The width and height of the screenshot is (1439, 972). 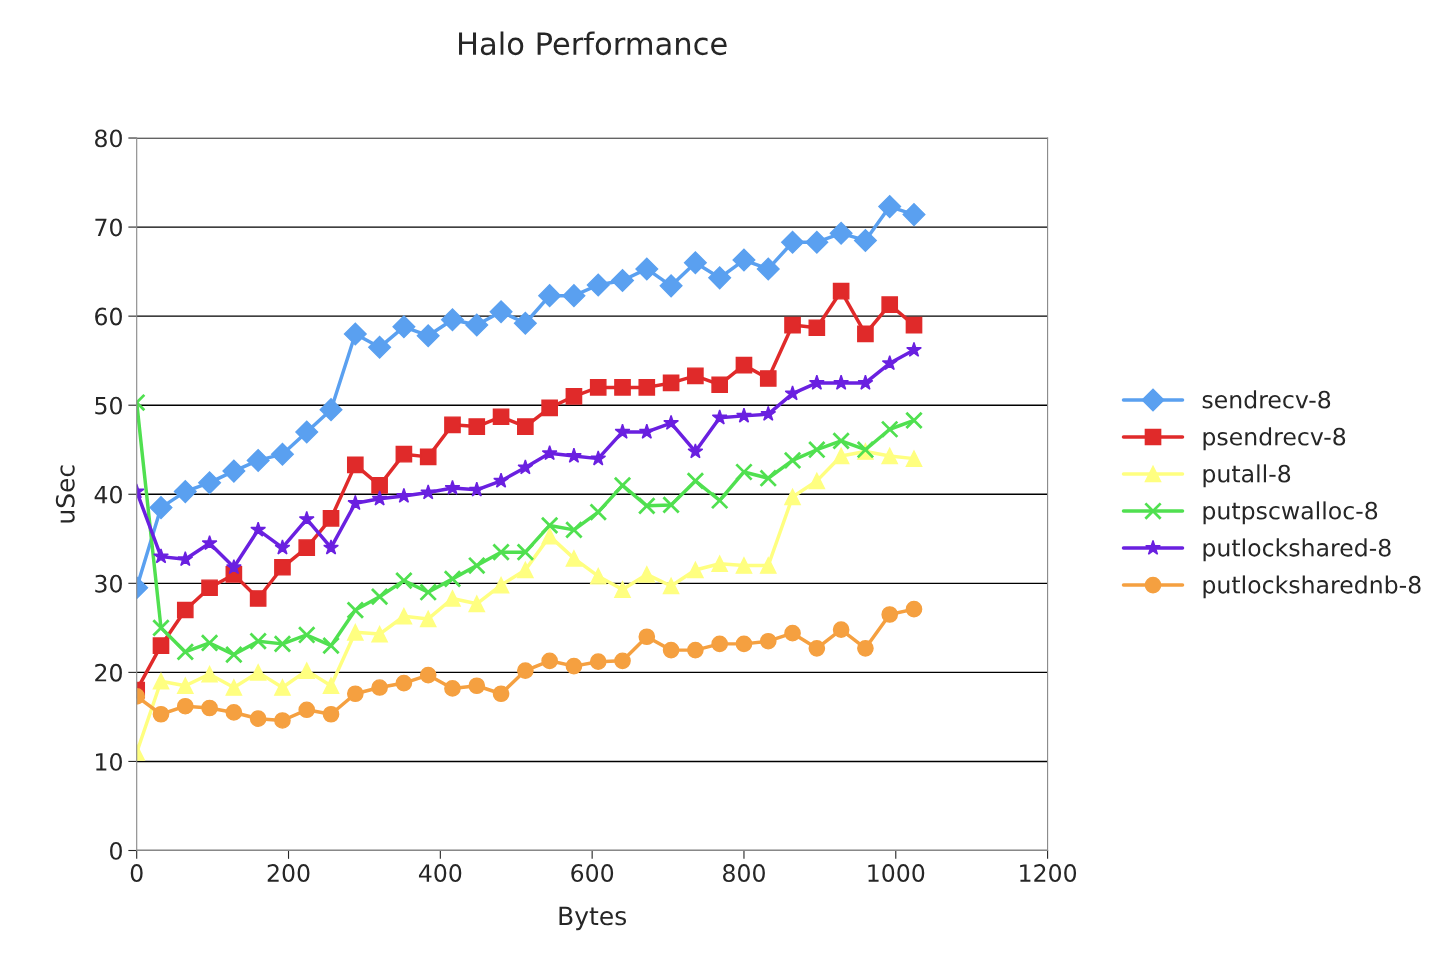 What do you see at coordinates (108, 138) in the screenshot?
I see `y-tick-label: 80` at bounding box center [108, 138].